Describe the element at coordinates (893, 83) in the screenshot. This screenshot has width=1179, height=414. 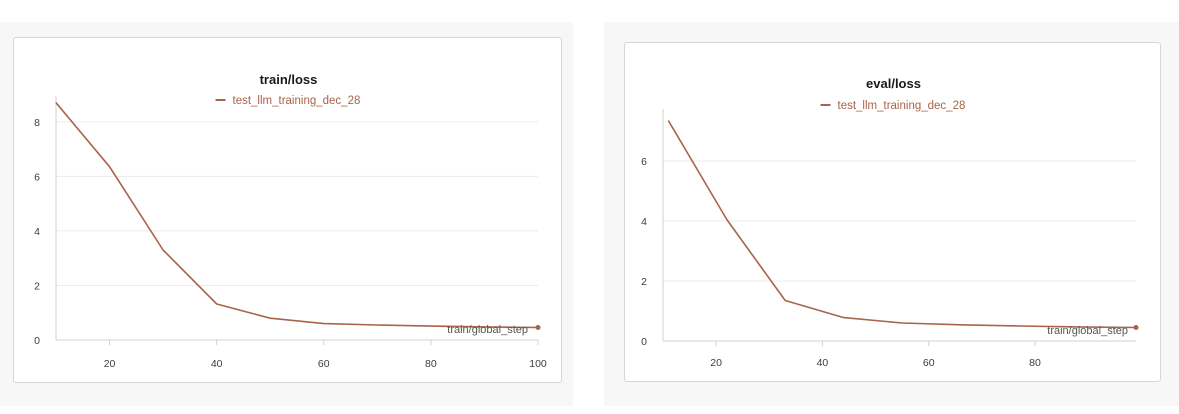
I see `chart-title: eval/loss` at that location.